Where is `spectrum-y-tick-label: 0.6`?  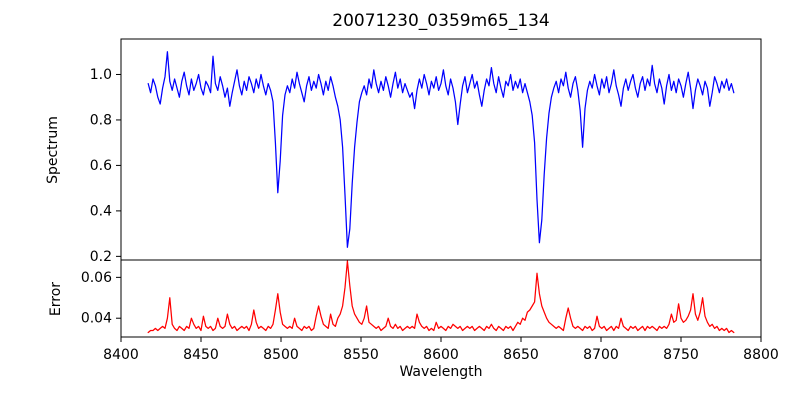 spectrum-y-tick-label: 0.6 is located at coordinates (101, 166).